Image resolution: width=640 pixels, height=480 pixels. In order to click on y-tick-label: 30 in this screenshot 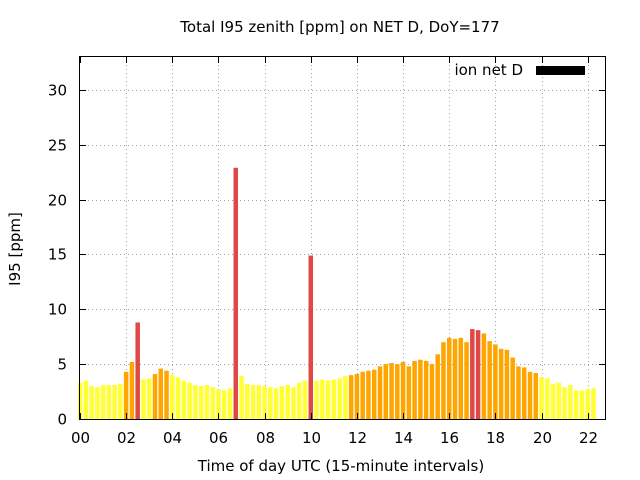, I will do `click(57, 91)`.